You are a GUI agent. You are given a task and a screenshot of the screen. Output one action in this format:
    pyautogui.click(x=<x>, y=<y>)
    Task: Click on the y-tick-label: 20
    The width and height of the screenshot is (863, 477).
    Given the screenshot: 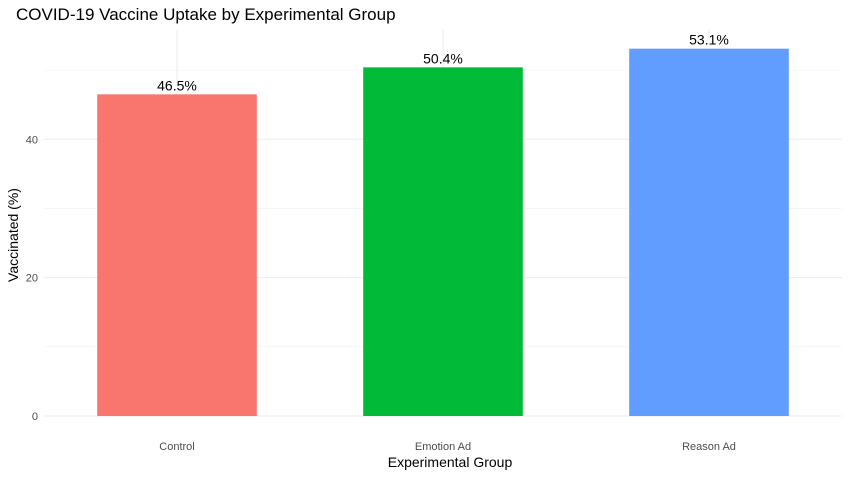 What is the action you would take?
    pyautogui.click(x=32, y=279)
    